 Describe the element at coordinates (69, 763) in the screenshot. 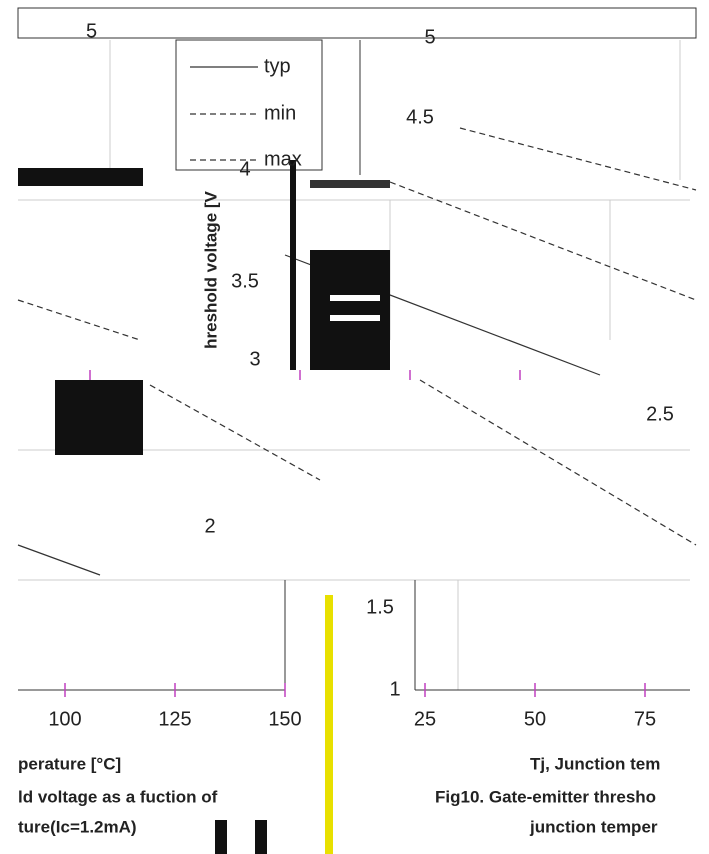

I see `x-axis-label: perature [°C]` at that location.